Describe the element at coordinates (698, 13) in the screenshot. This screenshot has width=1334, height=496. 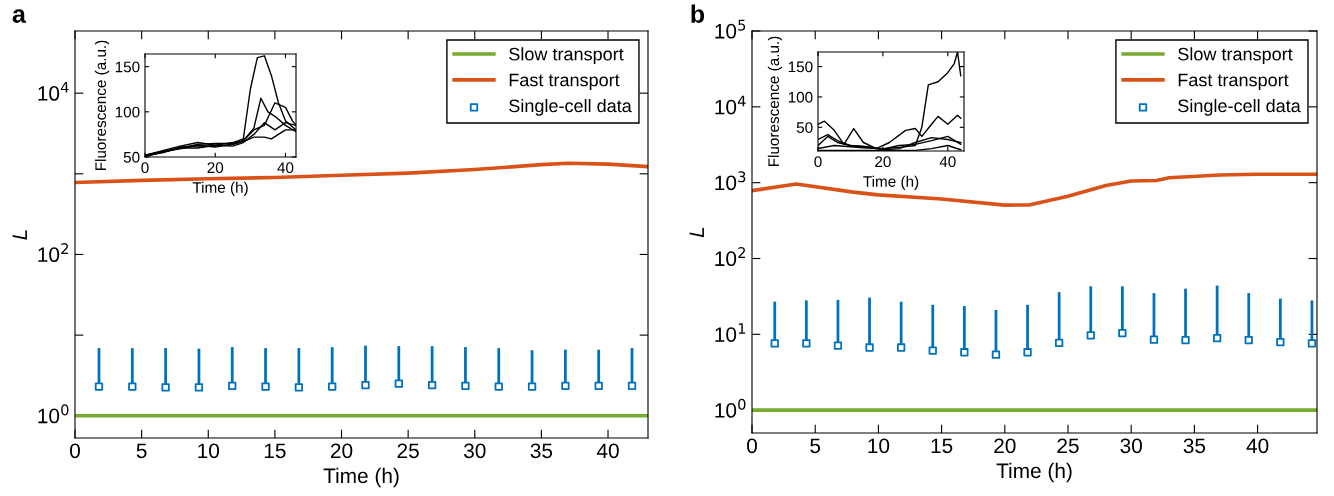
I see `chart-title: b` at that location.